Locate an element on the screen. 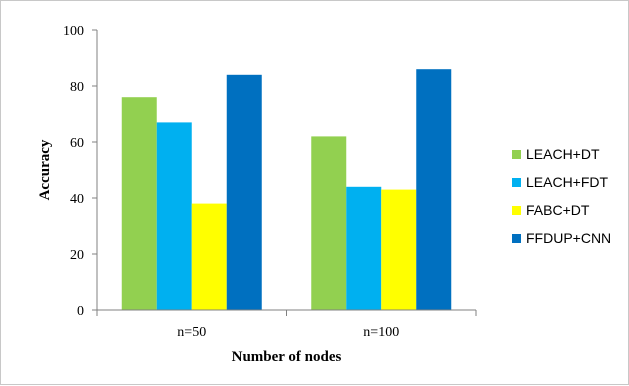 The height and width of the screenshot is (386, 629). legend-label: LEACH+DT is located at coordinates (563, 154).